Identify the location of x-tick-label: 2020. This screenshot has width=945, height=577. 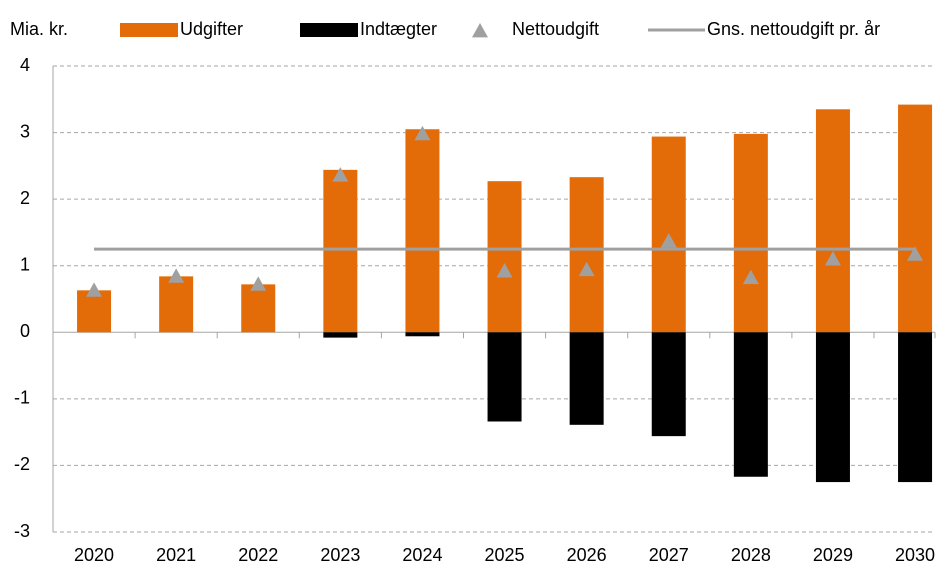
(94, 555).